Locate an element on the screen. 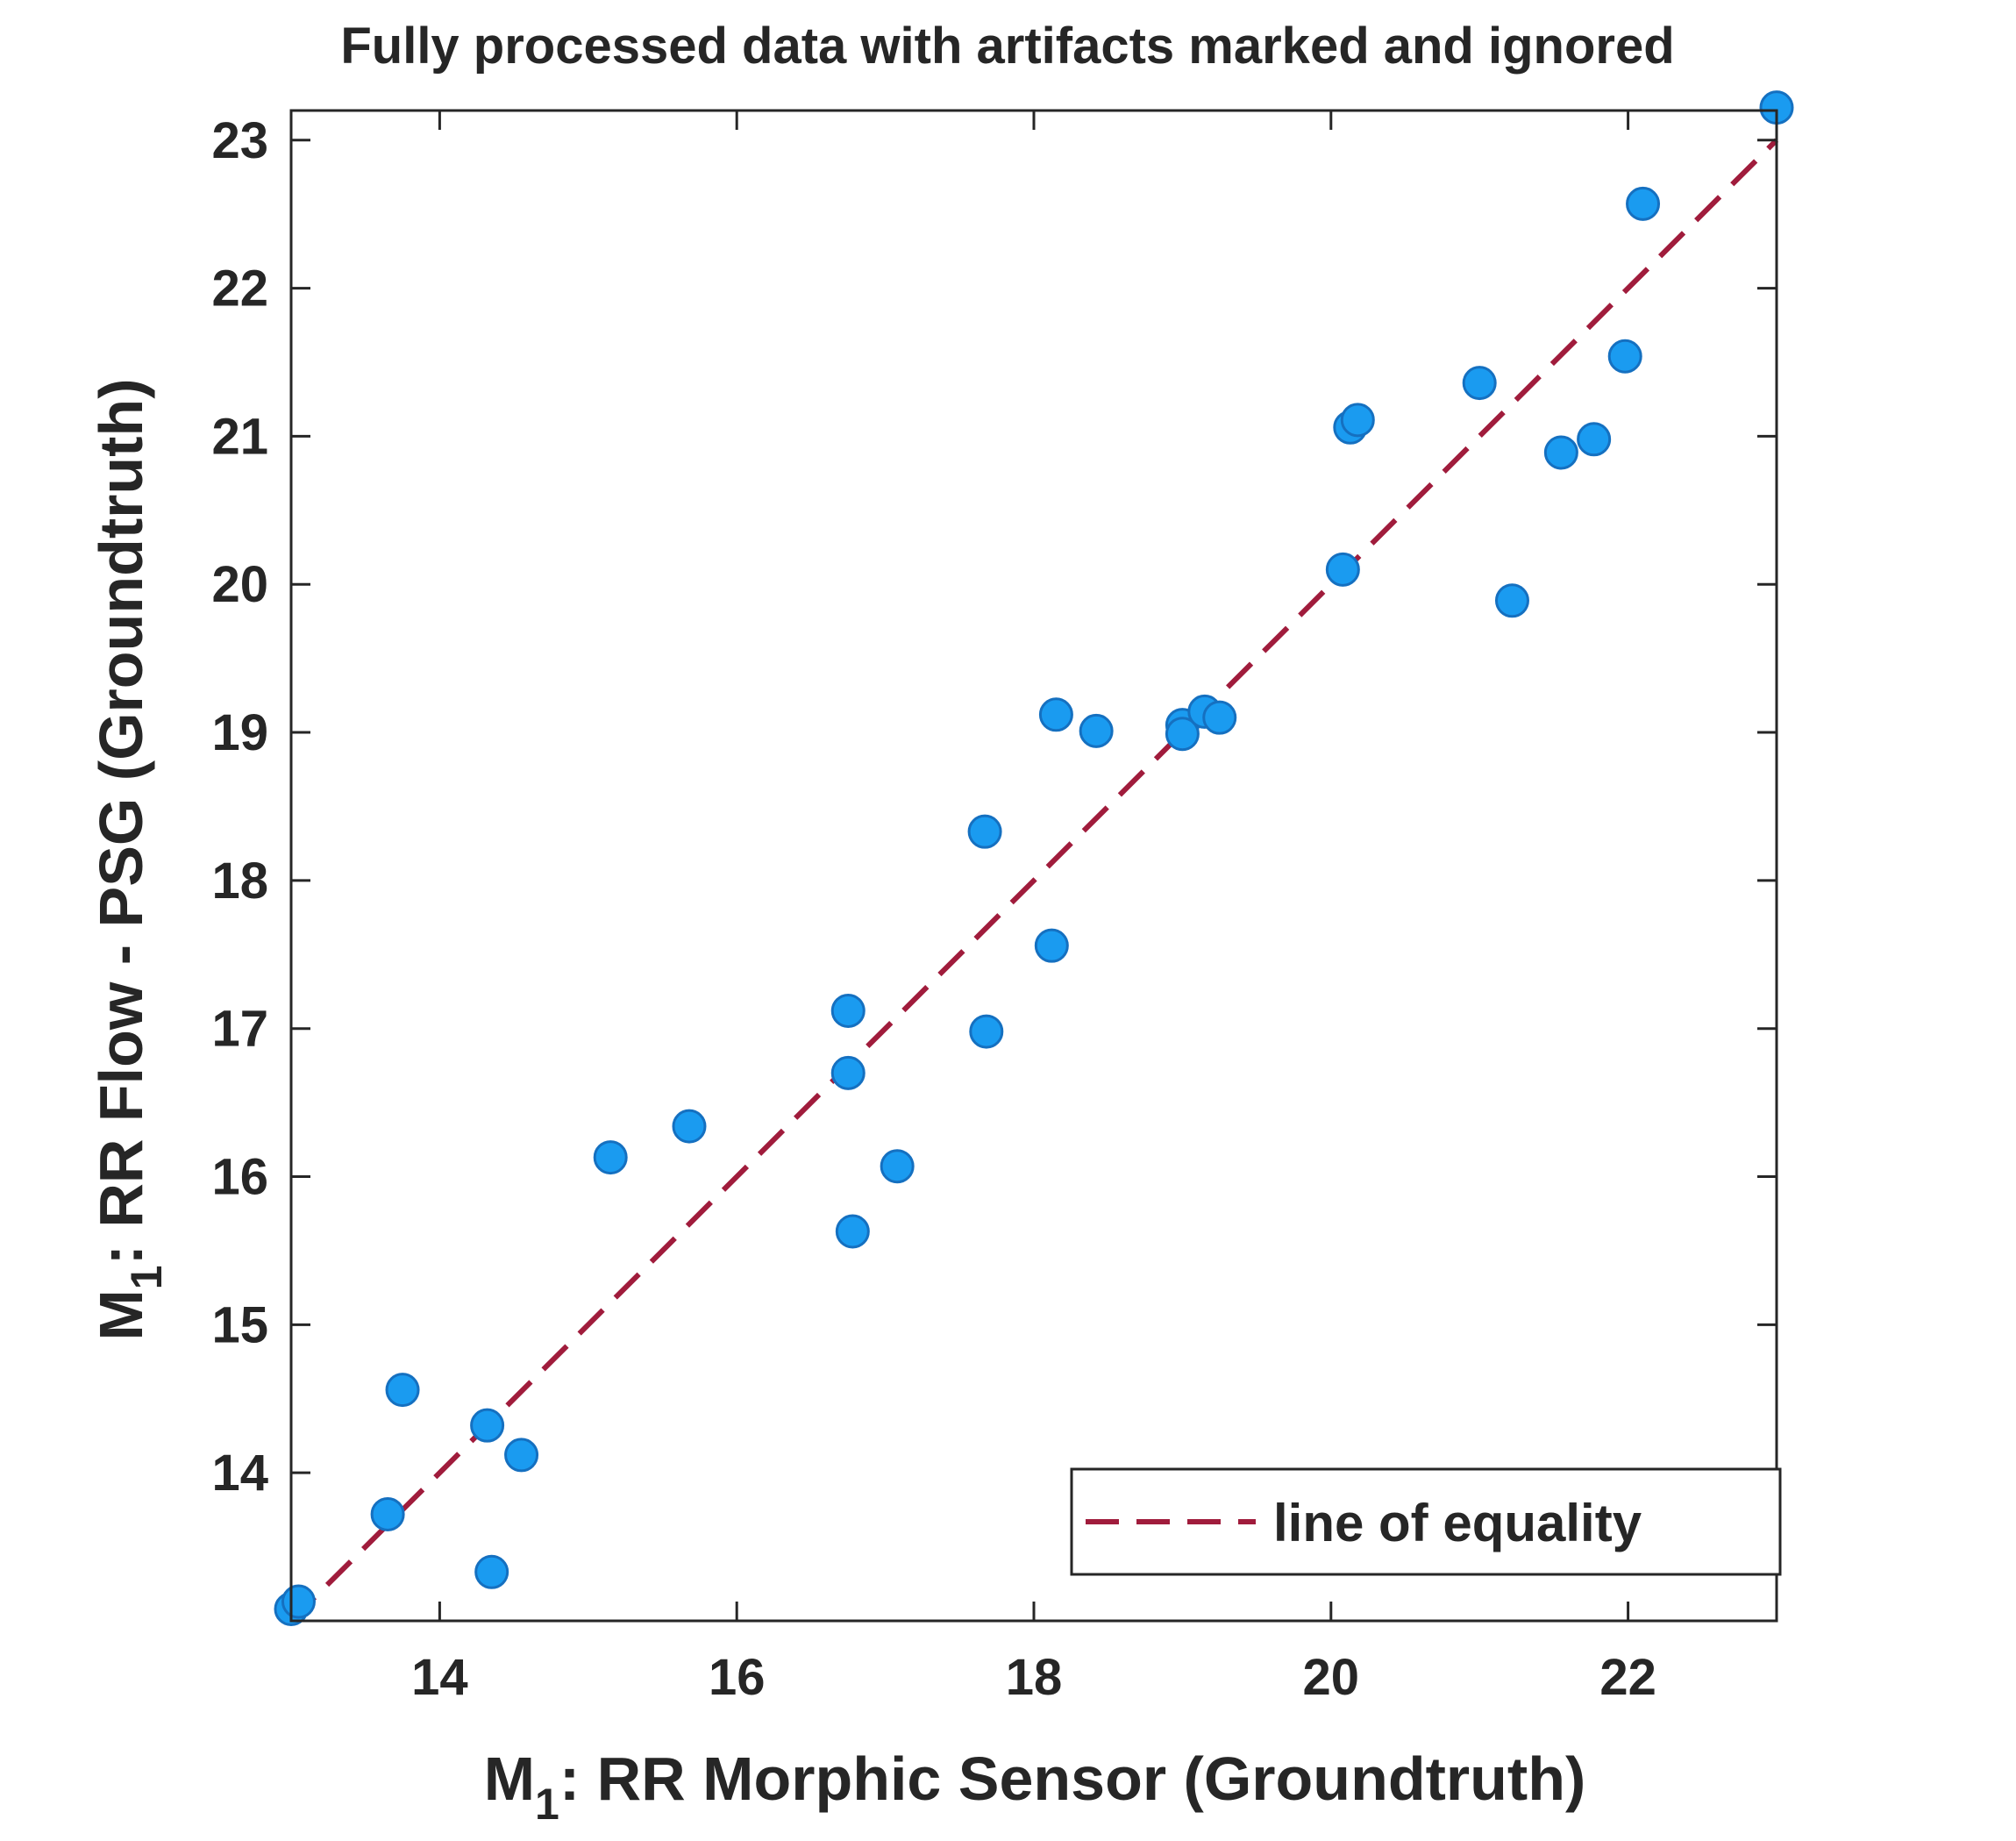 The image size is (2016, 1841). y-tick-label: 16 is located at coordinates (239, 1177).